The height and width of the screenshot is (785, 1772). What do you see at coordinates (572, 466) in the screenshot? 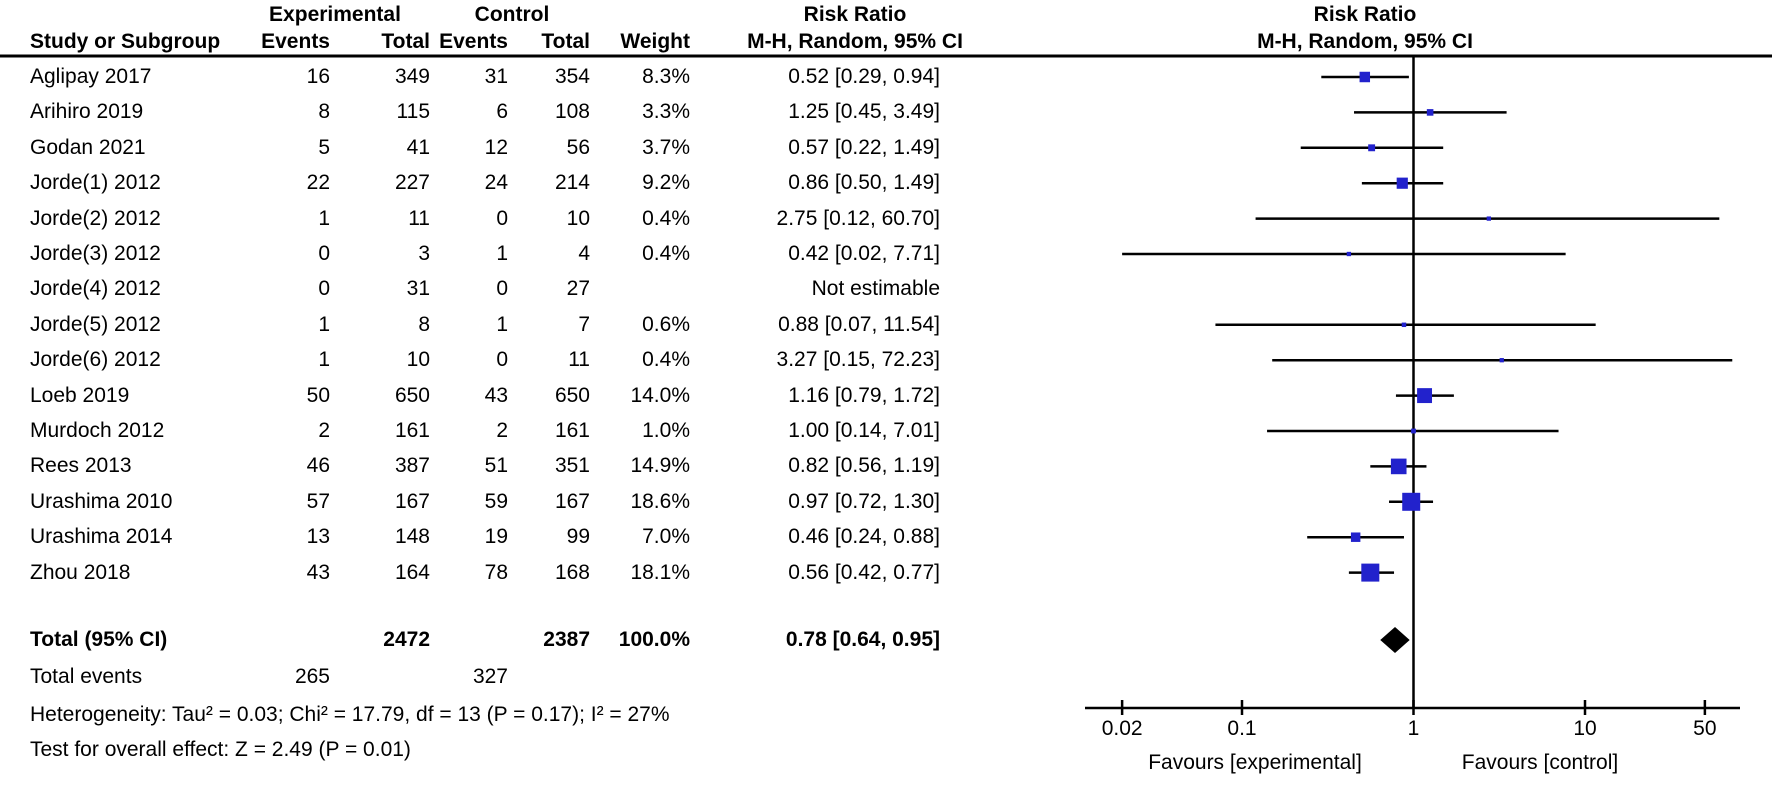
I see `control-total-value: 351` at bounding box center [572, 466].